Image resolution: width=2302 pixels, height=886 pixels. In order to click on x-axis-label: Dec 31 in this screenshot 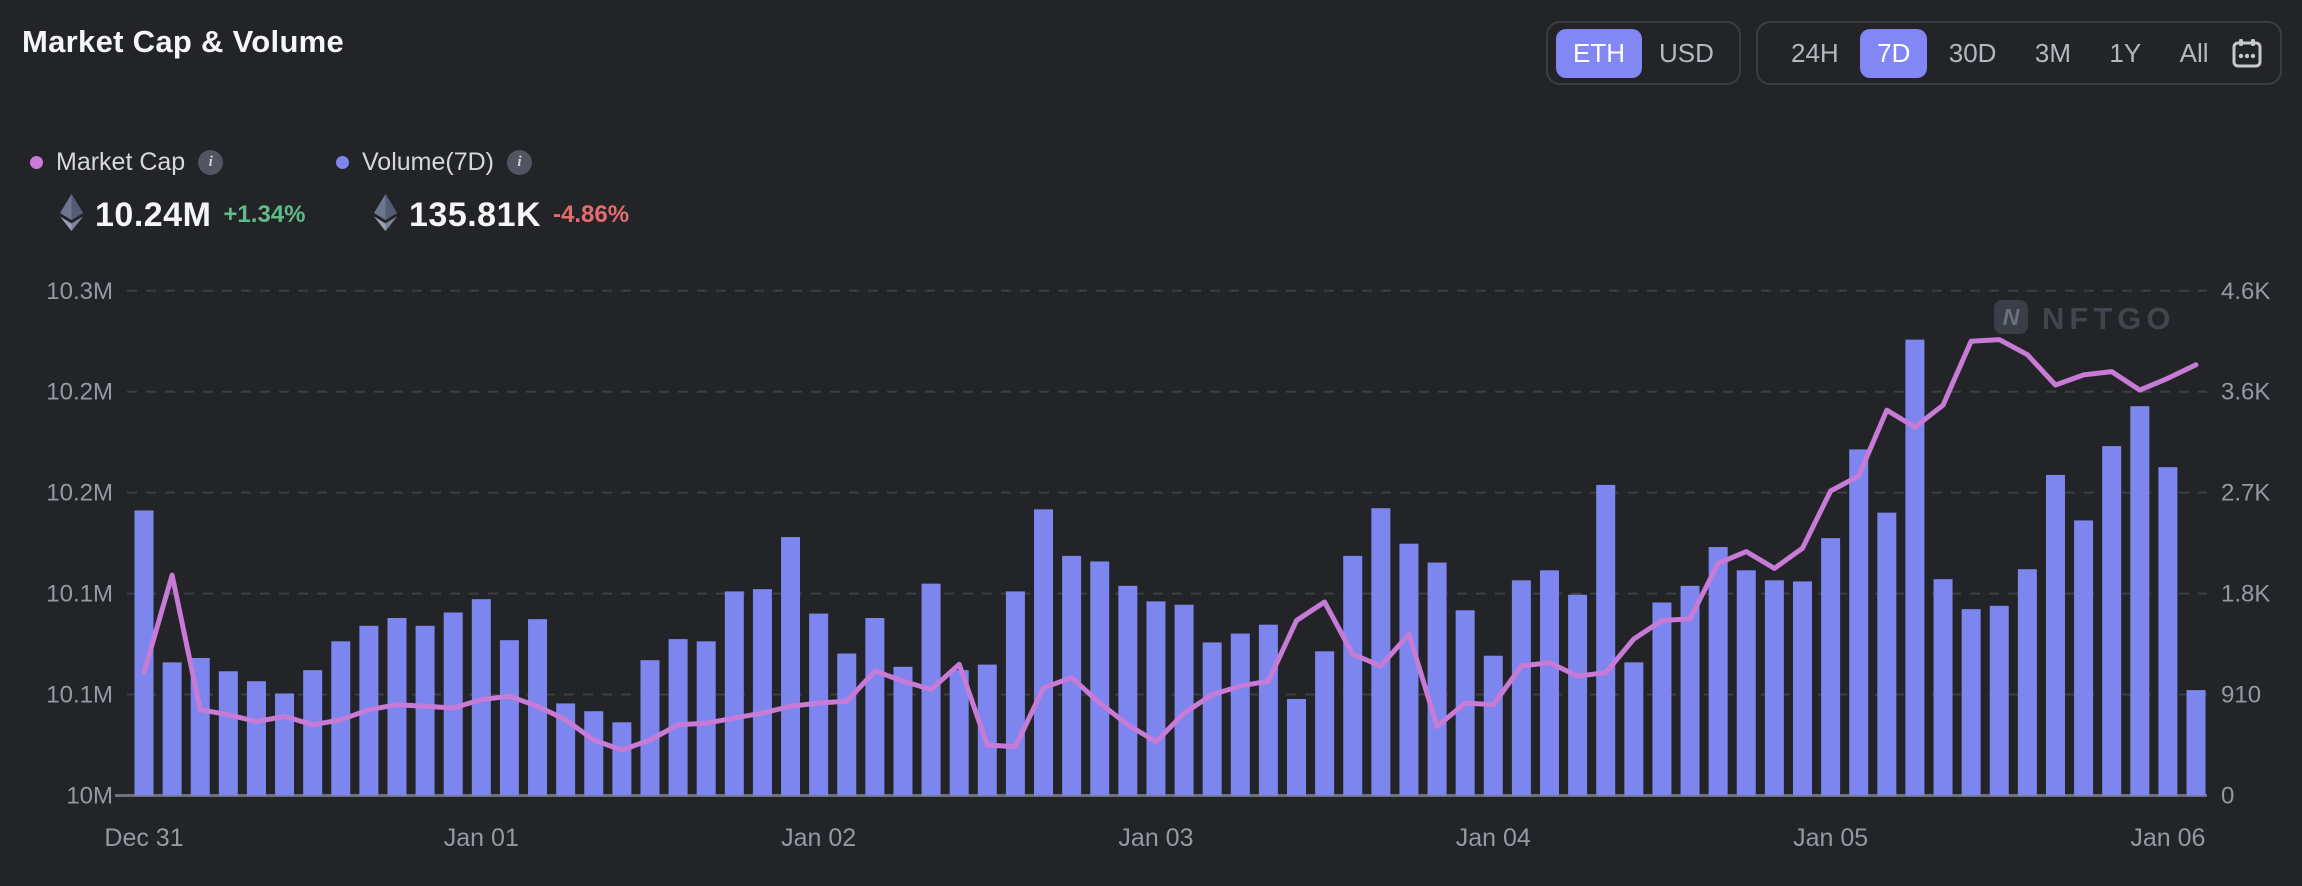, I will do `click(143, 838)`.